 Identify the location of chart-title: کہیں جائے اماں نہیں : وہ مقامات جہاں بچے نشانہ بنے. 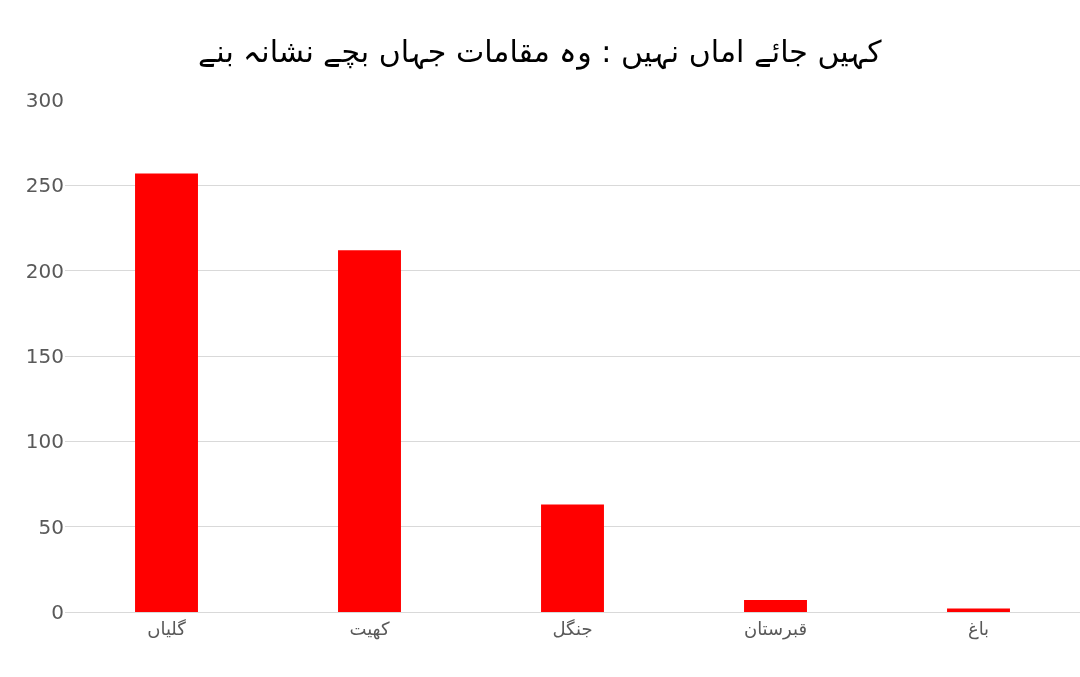
(540, 51).